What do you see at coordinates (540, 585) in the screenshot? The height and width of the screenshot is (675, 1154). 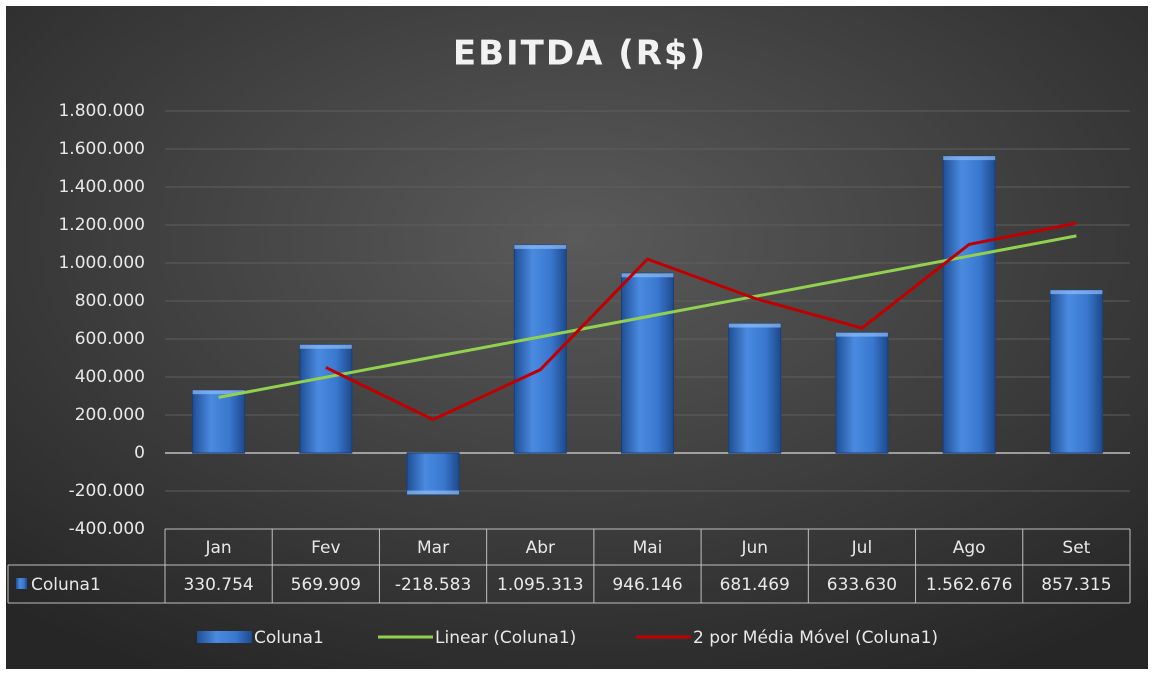 I see `table-value: 1.095.313` at bounding box center [540, 585].